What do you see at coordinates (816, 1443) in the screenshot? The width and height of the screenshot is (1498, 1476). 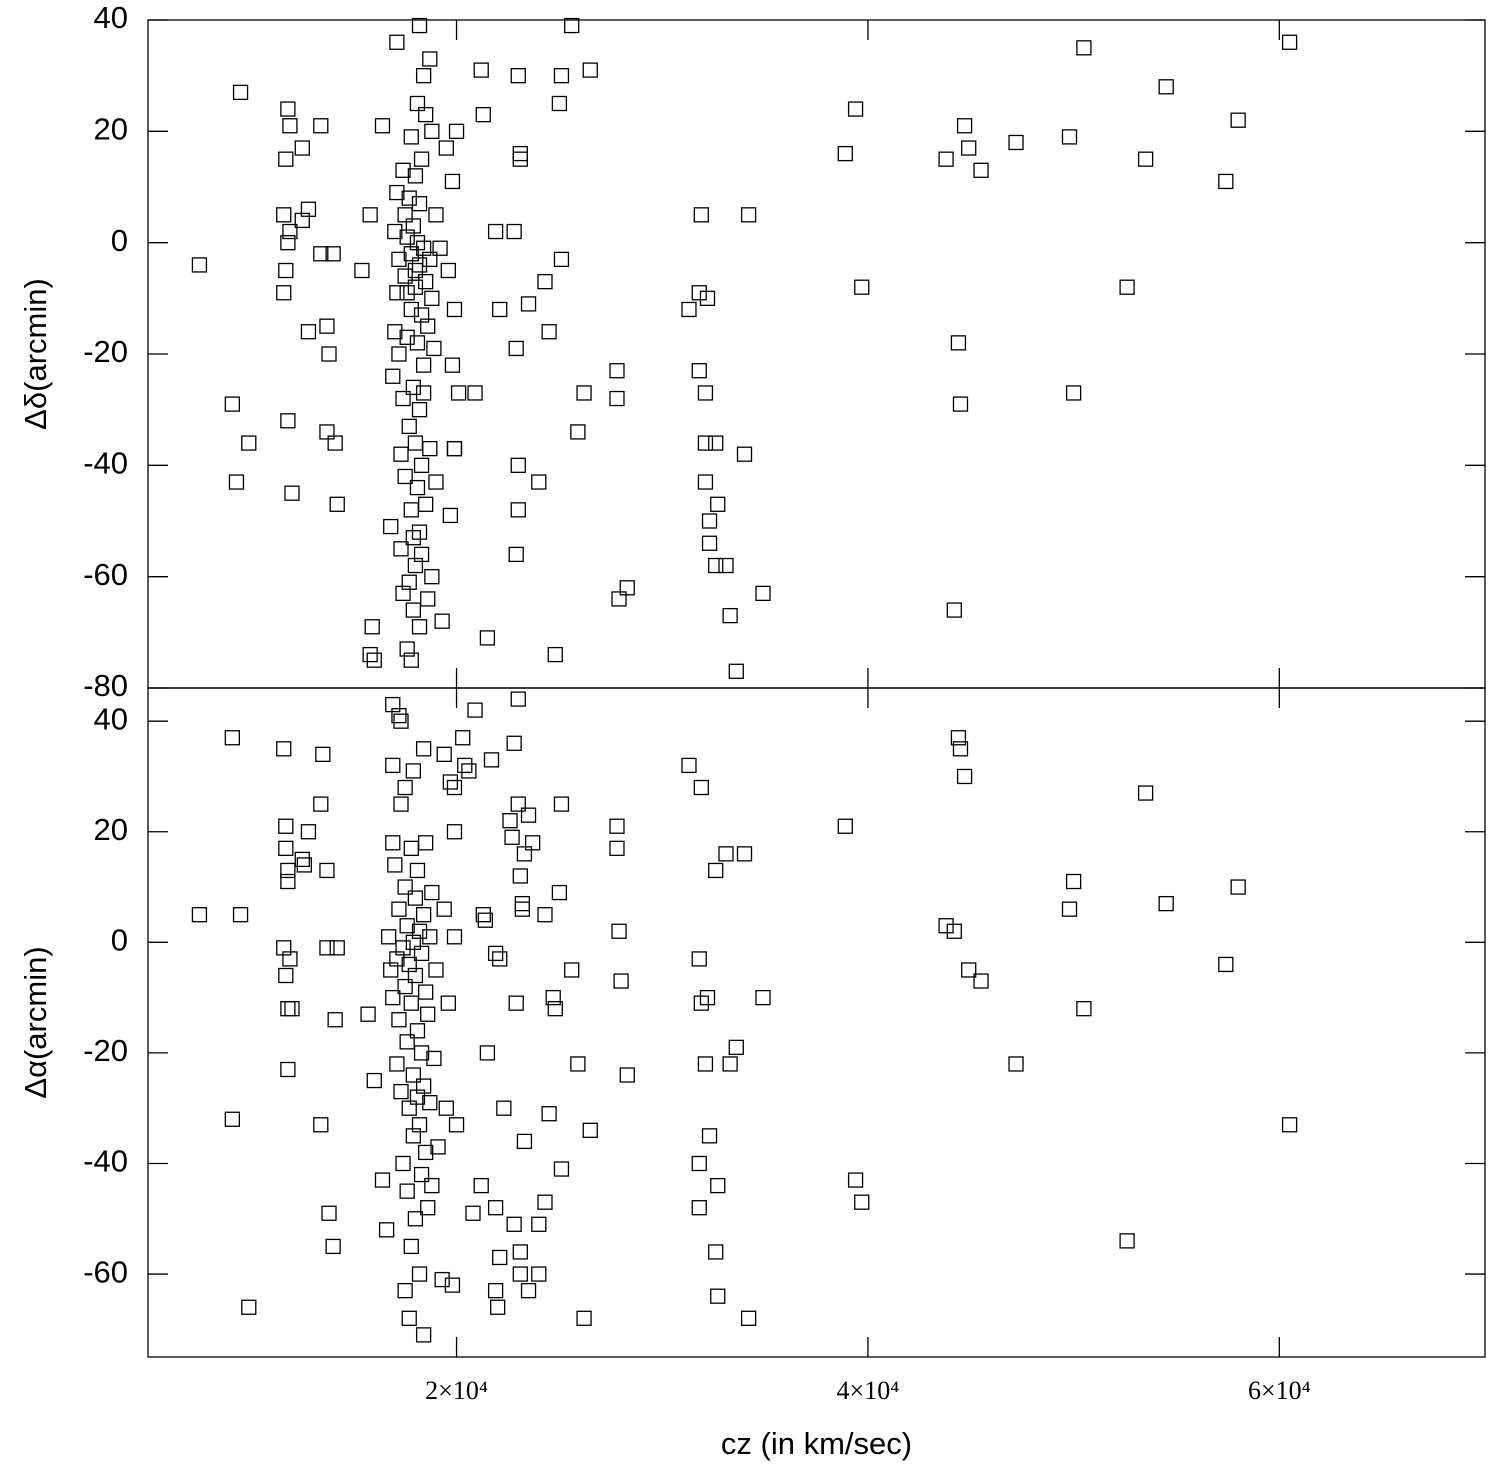 I see `x-axis-label: cz (in km/sec)` at bounding box center [816, 1443].